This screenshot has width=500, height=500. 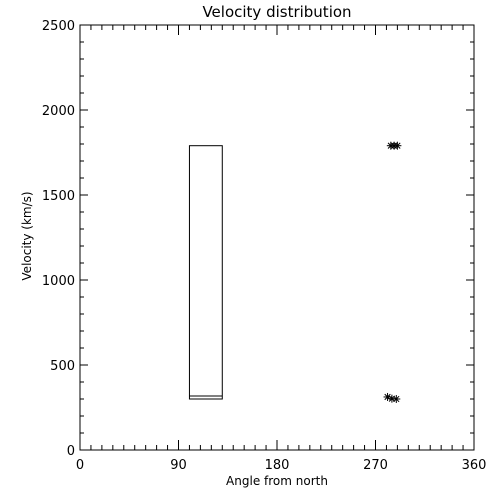 I want to click on y-tick-label: 1500, so click(x=58, y=196).